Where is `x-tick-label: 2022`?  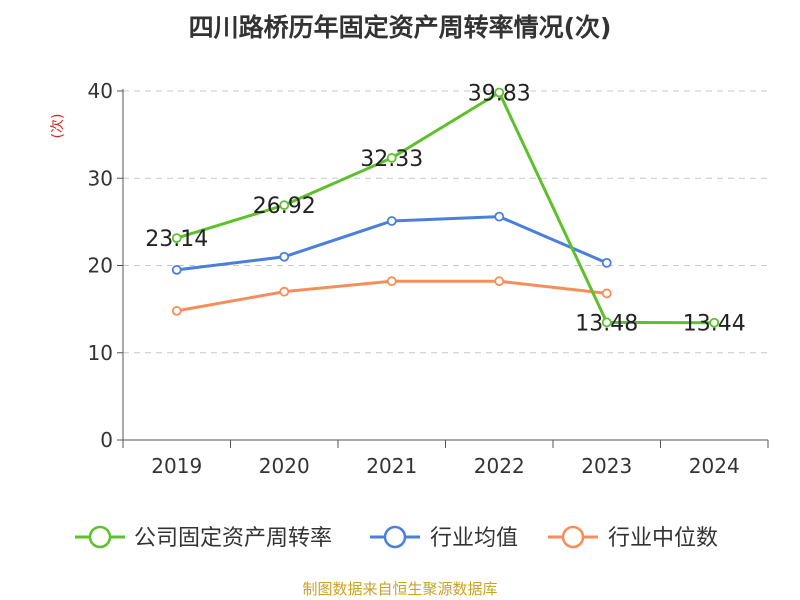 x-tick-label: 2022 is located at coordinates (499, 466).